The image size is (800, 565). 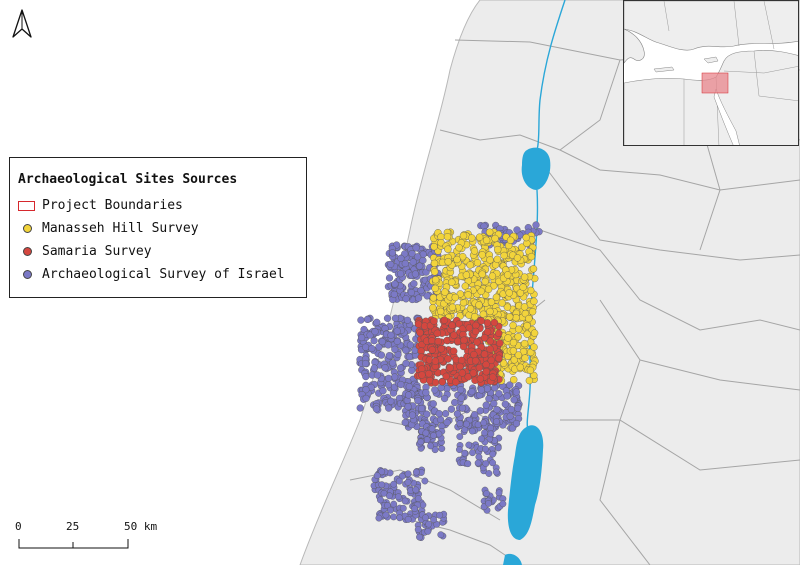 I want to click on inset-land-greece, so click(x=634, y=46).